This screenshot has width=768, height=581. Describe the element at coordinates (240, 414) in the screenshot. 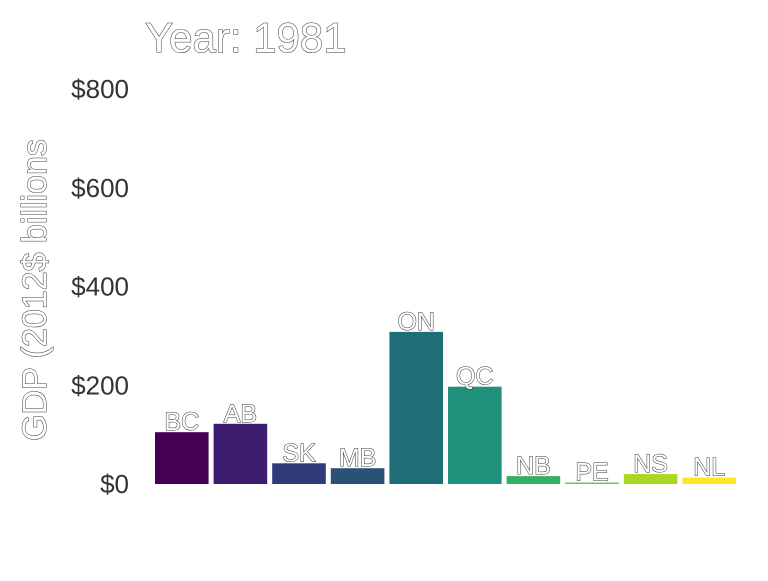

I see `bar-label-ab: AB` at that location.